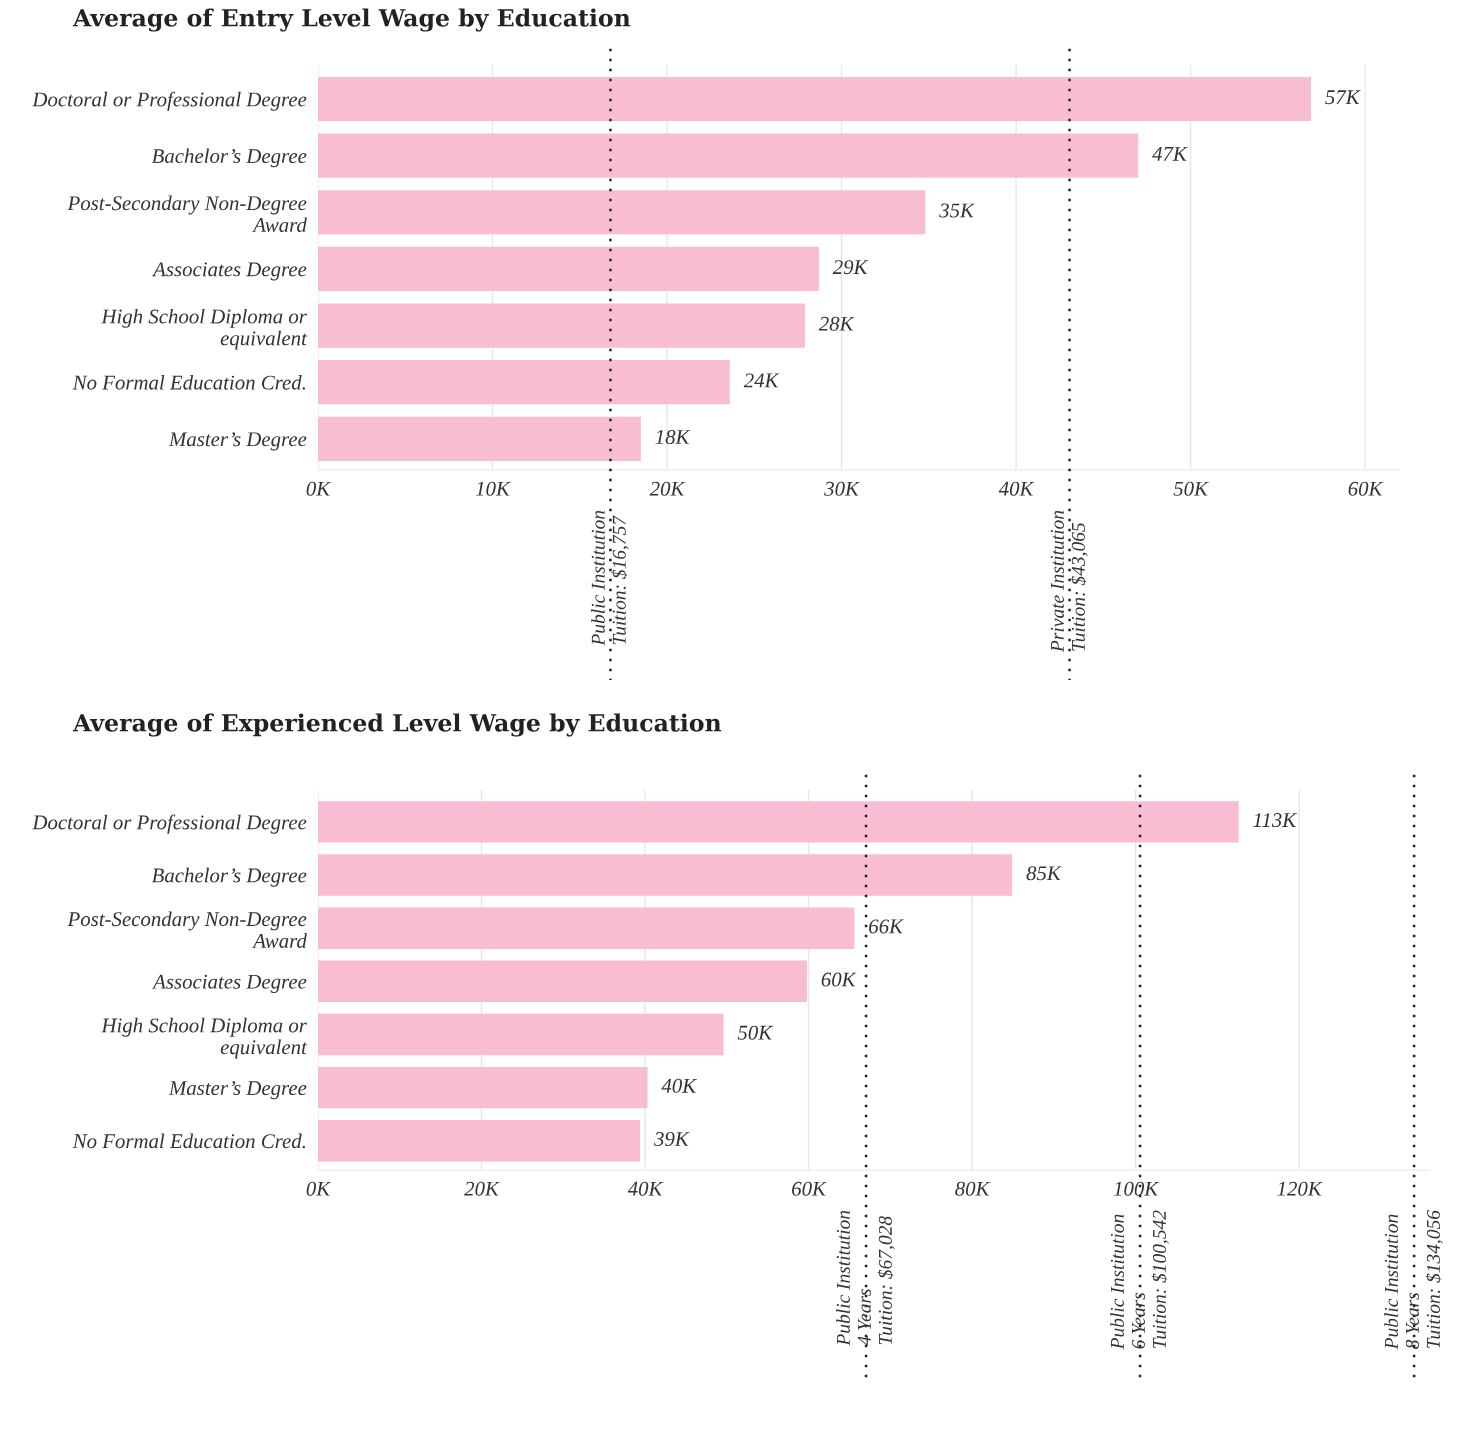 Image resolution: width=1465 pixels, height=1431 pixels. Describe the element at coordinates (839, 979) in the screenshot. I see `data-label: 60K` at that location.